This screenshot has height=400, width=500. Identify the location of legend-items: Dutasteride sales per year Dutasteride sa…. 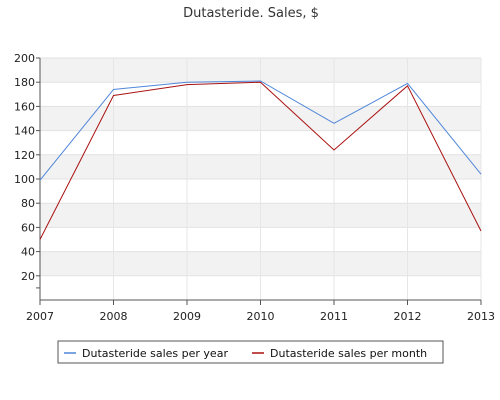
(245, 353).